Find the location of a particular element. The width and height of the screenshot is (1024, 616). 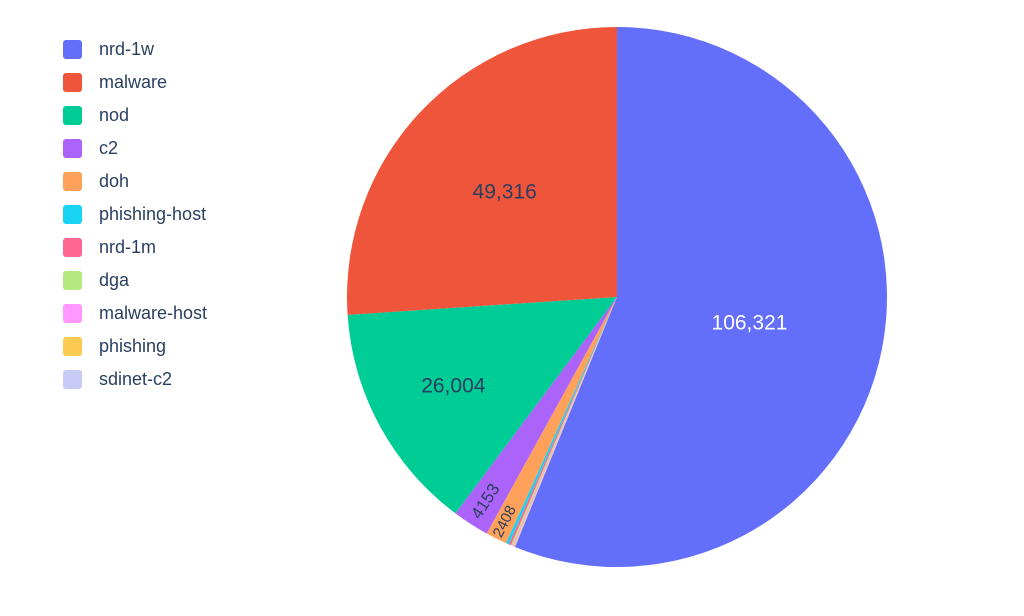

legend-label: sdinet-c2 is located at coordinates (136, 379).